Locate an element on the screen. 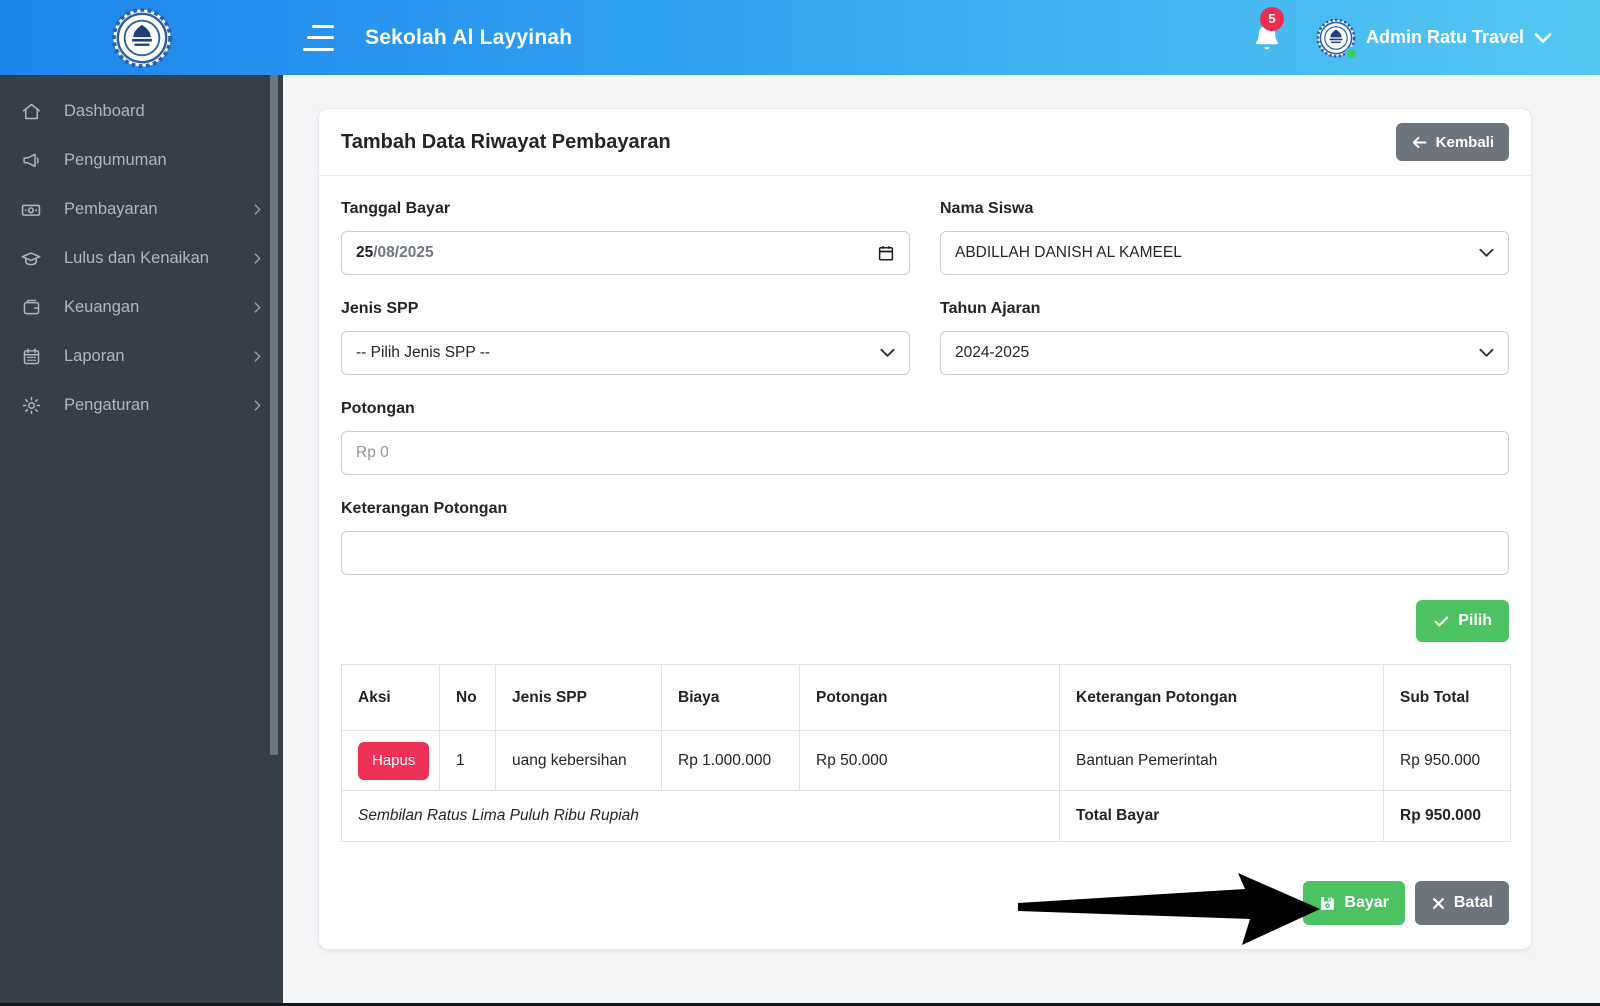 Image resolution: width=1600 pixels, height=1006 pixels. card-header: Tambah Data Riwayat Pembayaran Kembali is located at coordinates (925, 142).